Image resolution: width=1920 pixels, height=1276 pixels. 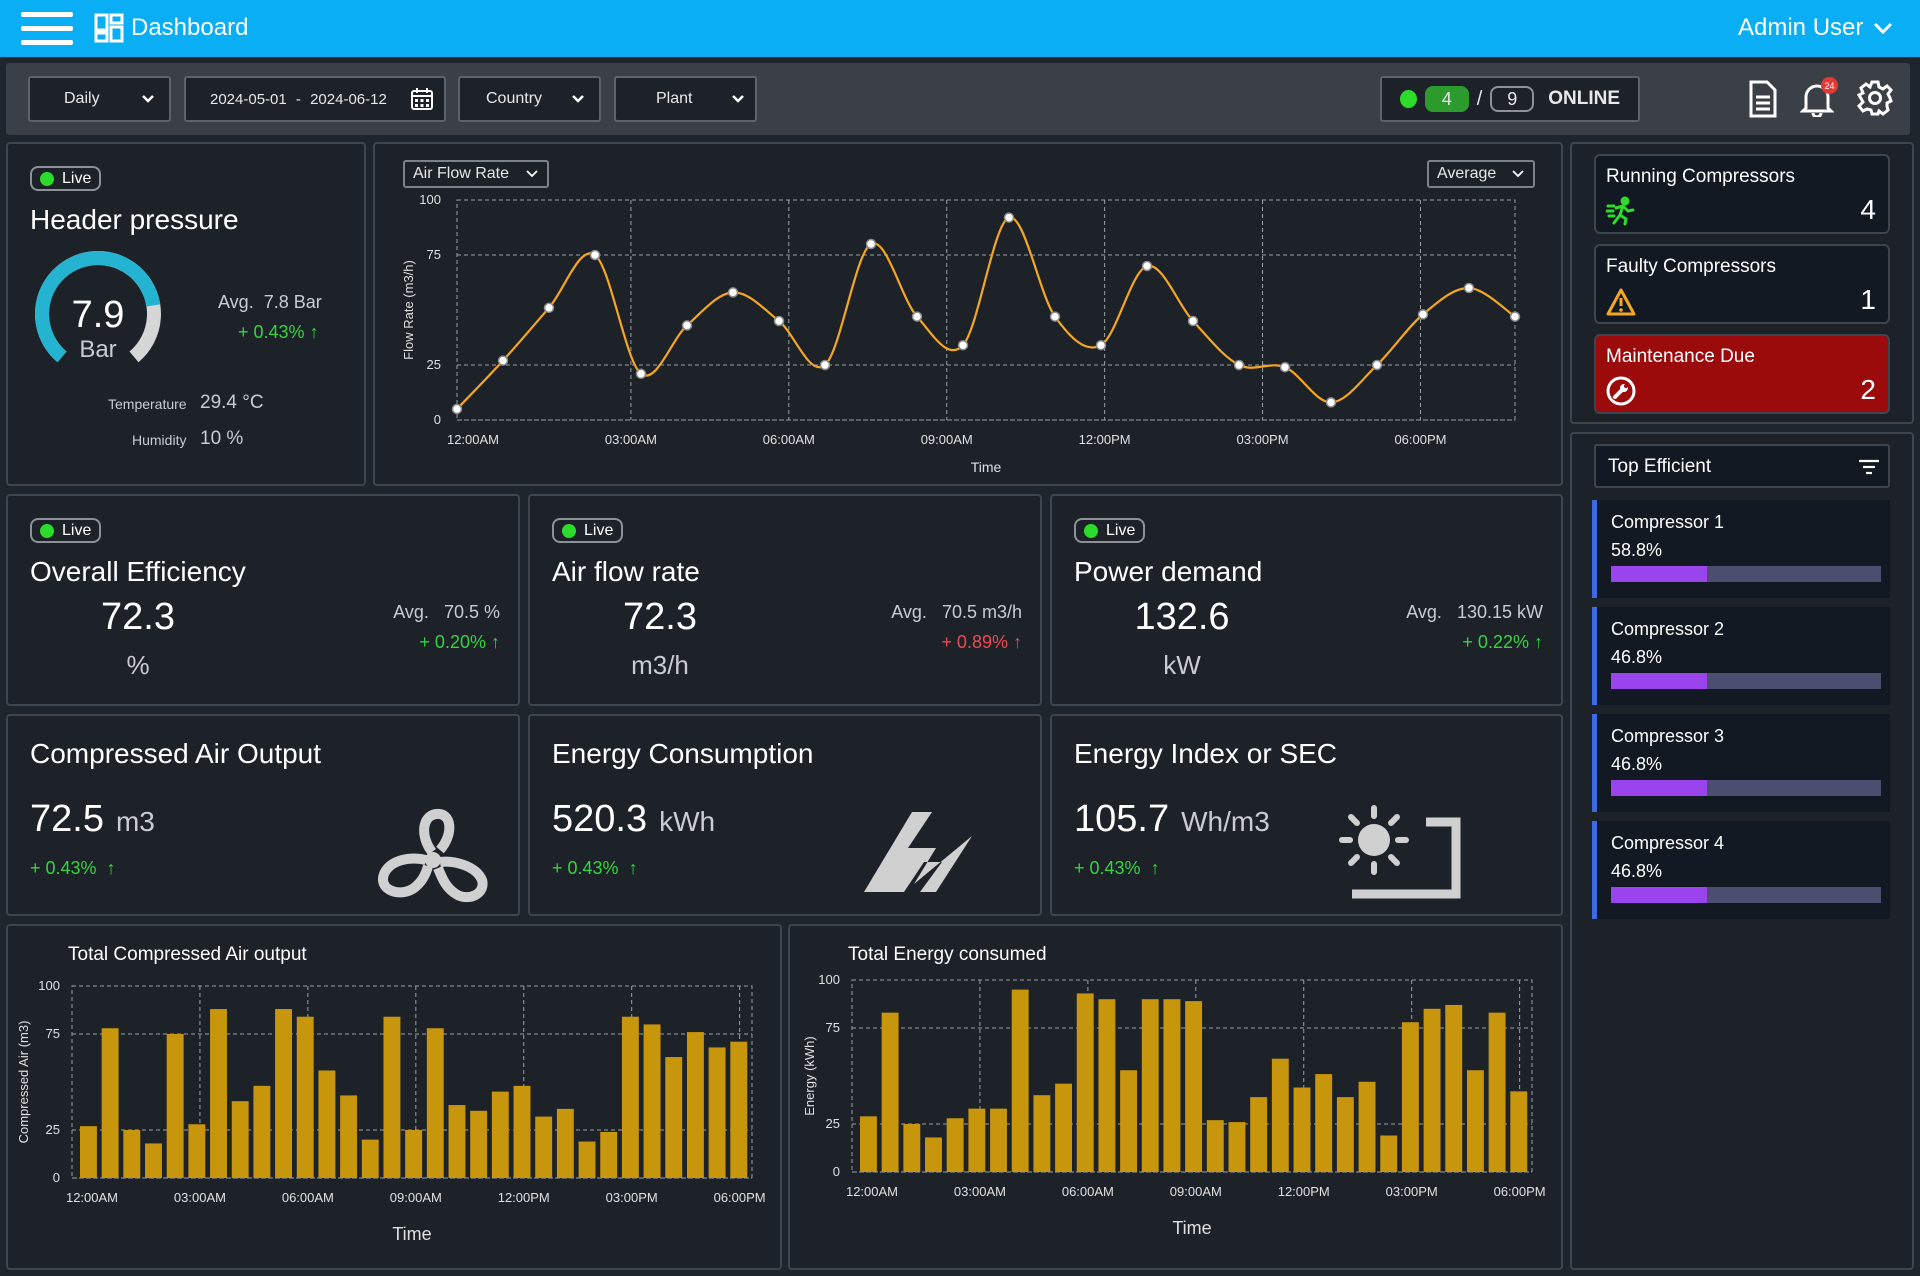 I want to click on kpi-change: + 0.89% ↑, so click(x=981, y=642).